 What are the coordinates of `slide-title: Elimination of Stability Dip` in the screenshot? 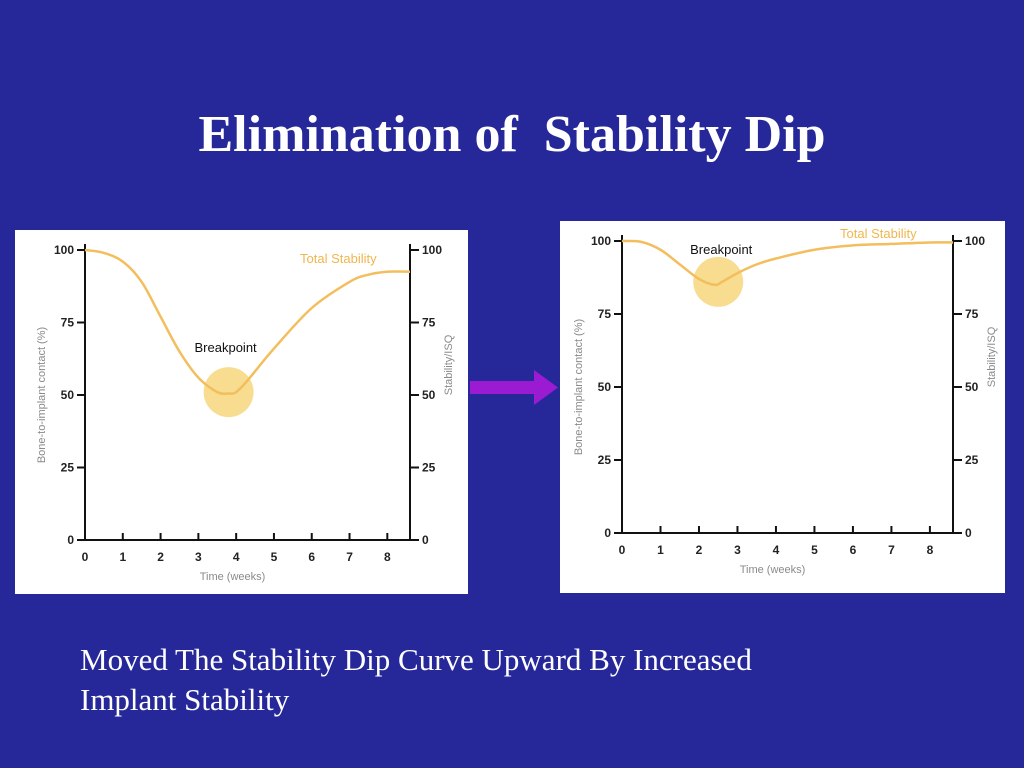 It's located at (512, 134).